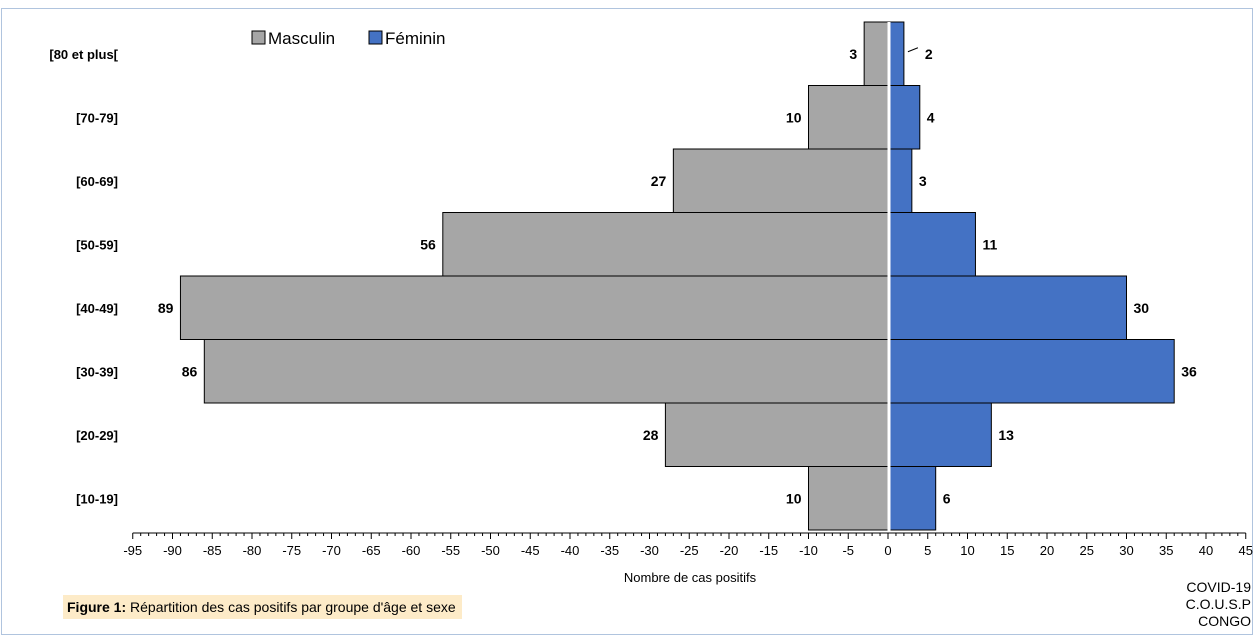 This screenshot has height=637, width=1255. Describe the element at coordinates (1006, 435) in the screenshot. I see `data-label-feminin-20-29: 13` at that location.